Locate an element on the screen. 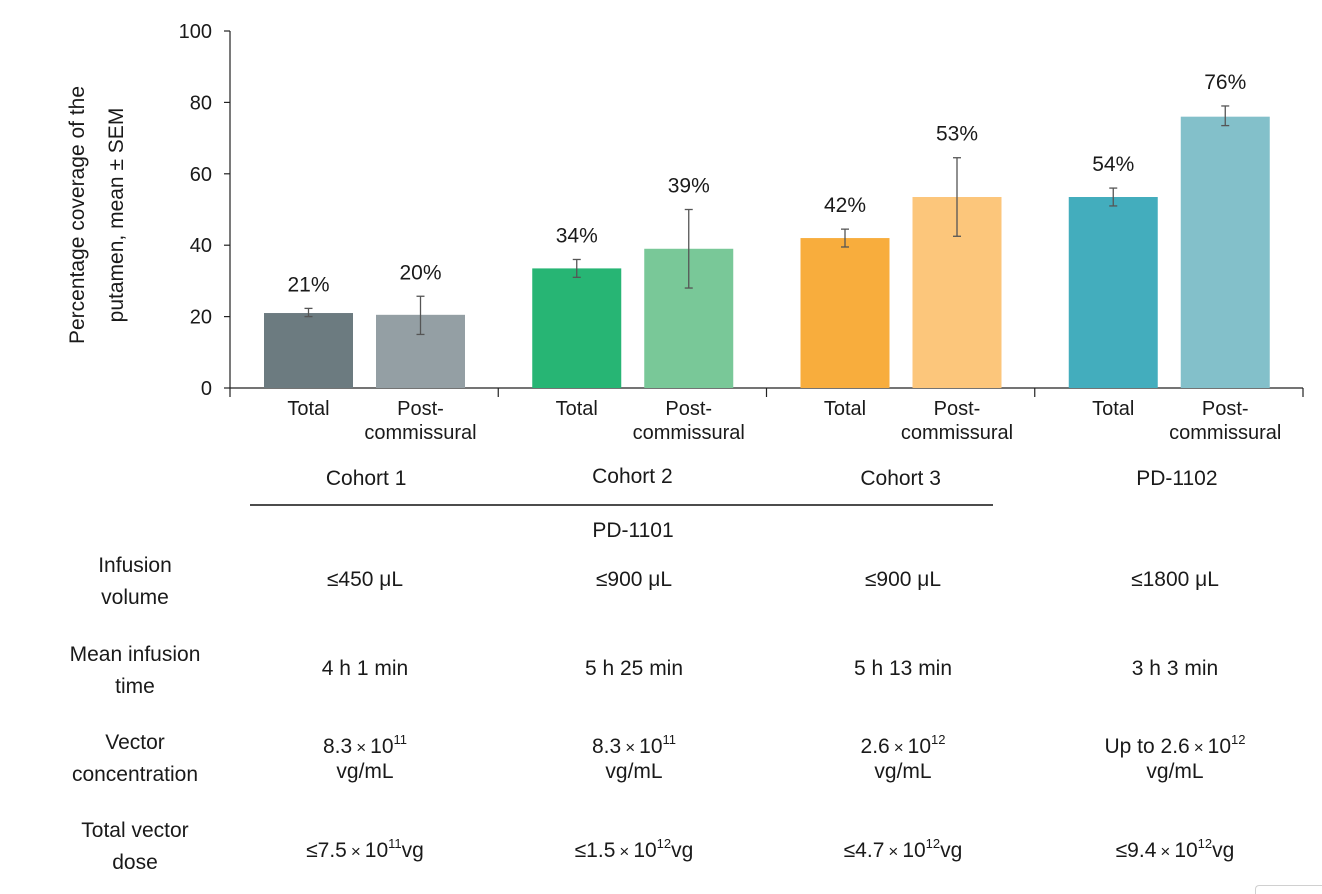 The width and height of the screenshot is (1322, 894). group-label-cohort-3: Cohort 3 is located at coordinates (900, 478).